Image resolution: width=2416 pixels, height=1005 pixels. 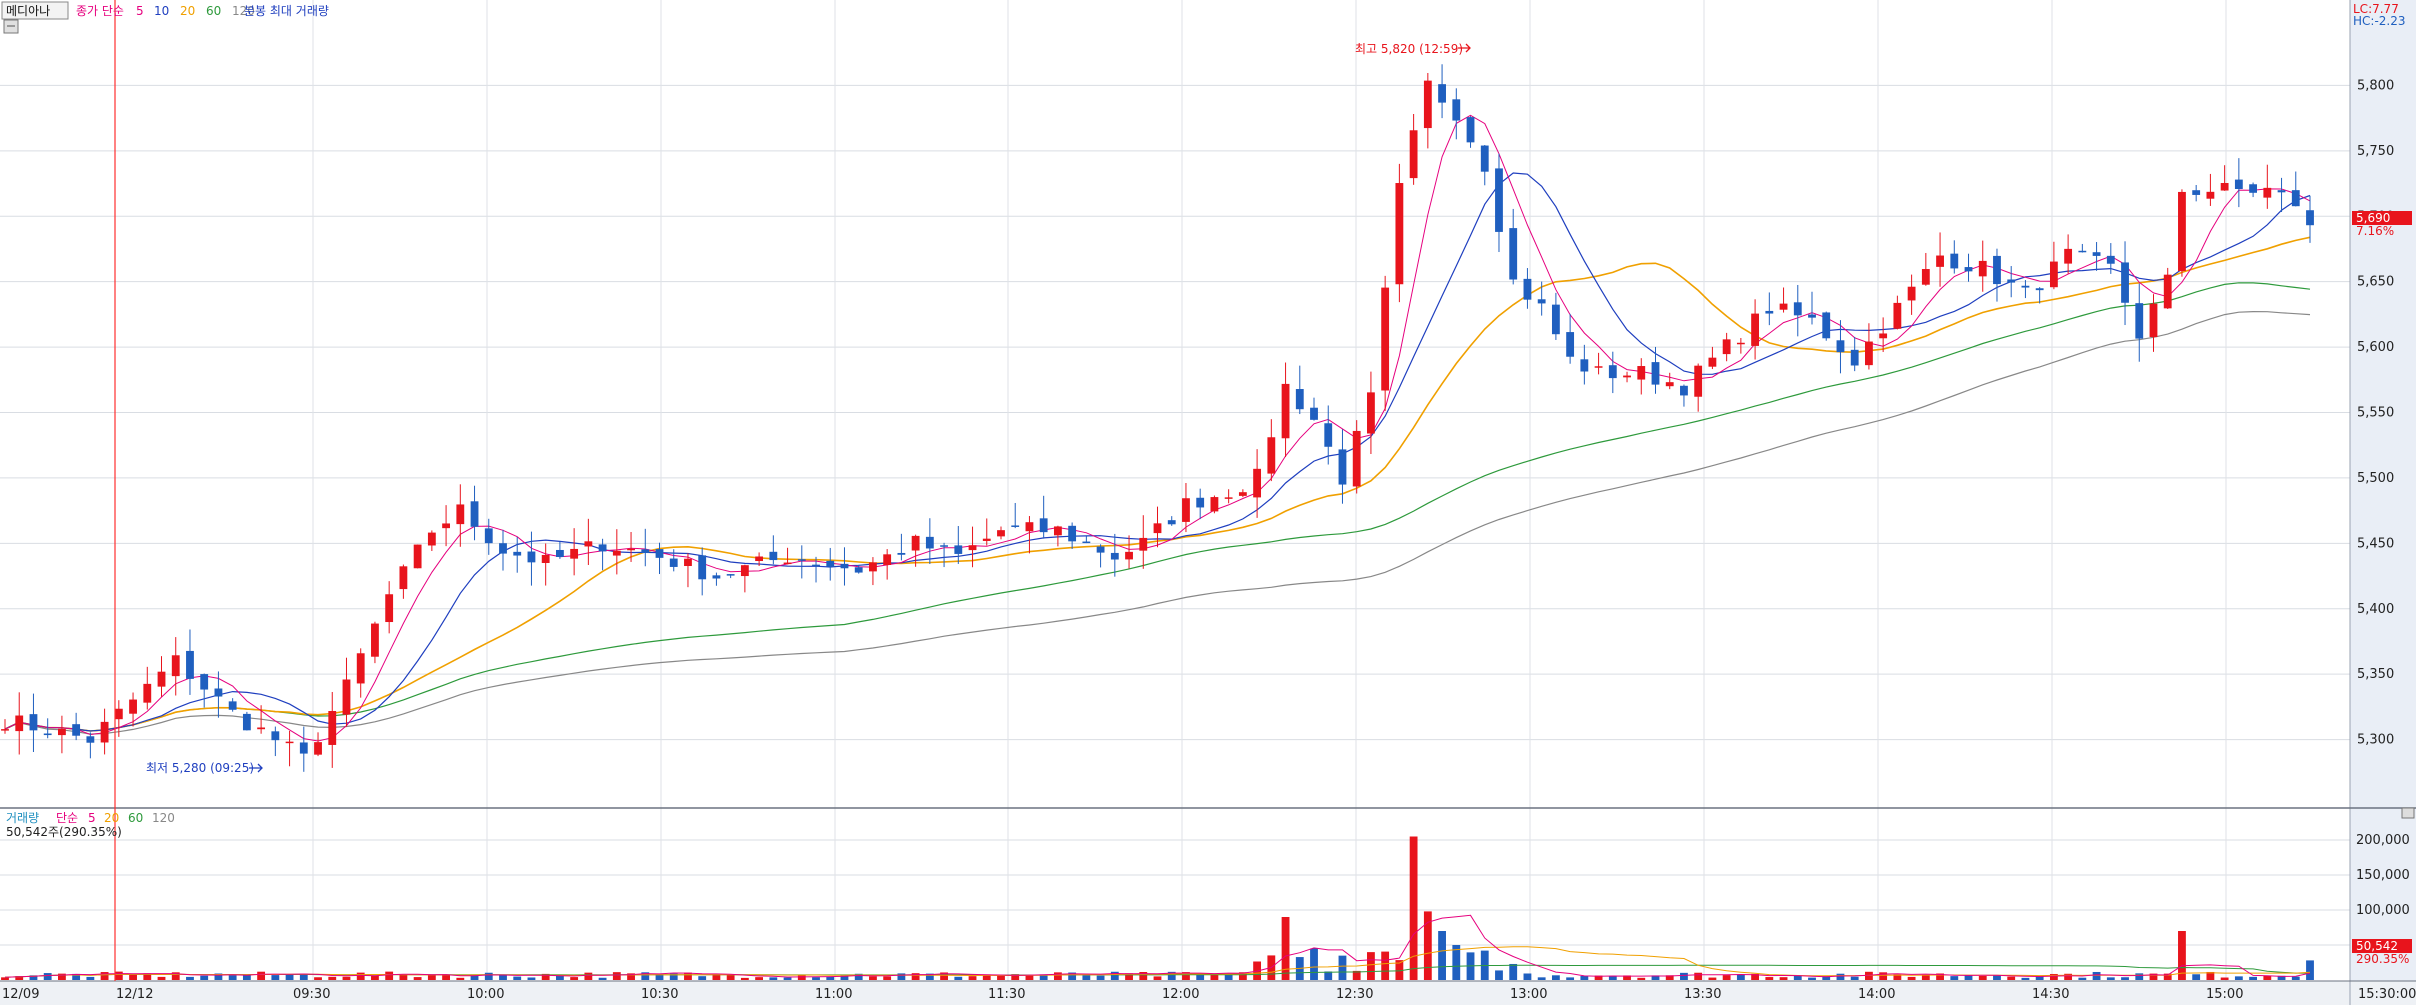 I want to click on price-legend-prefix: 종가 단순, so click(x=100, y=11).